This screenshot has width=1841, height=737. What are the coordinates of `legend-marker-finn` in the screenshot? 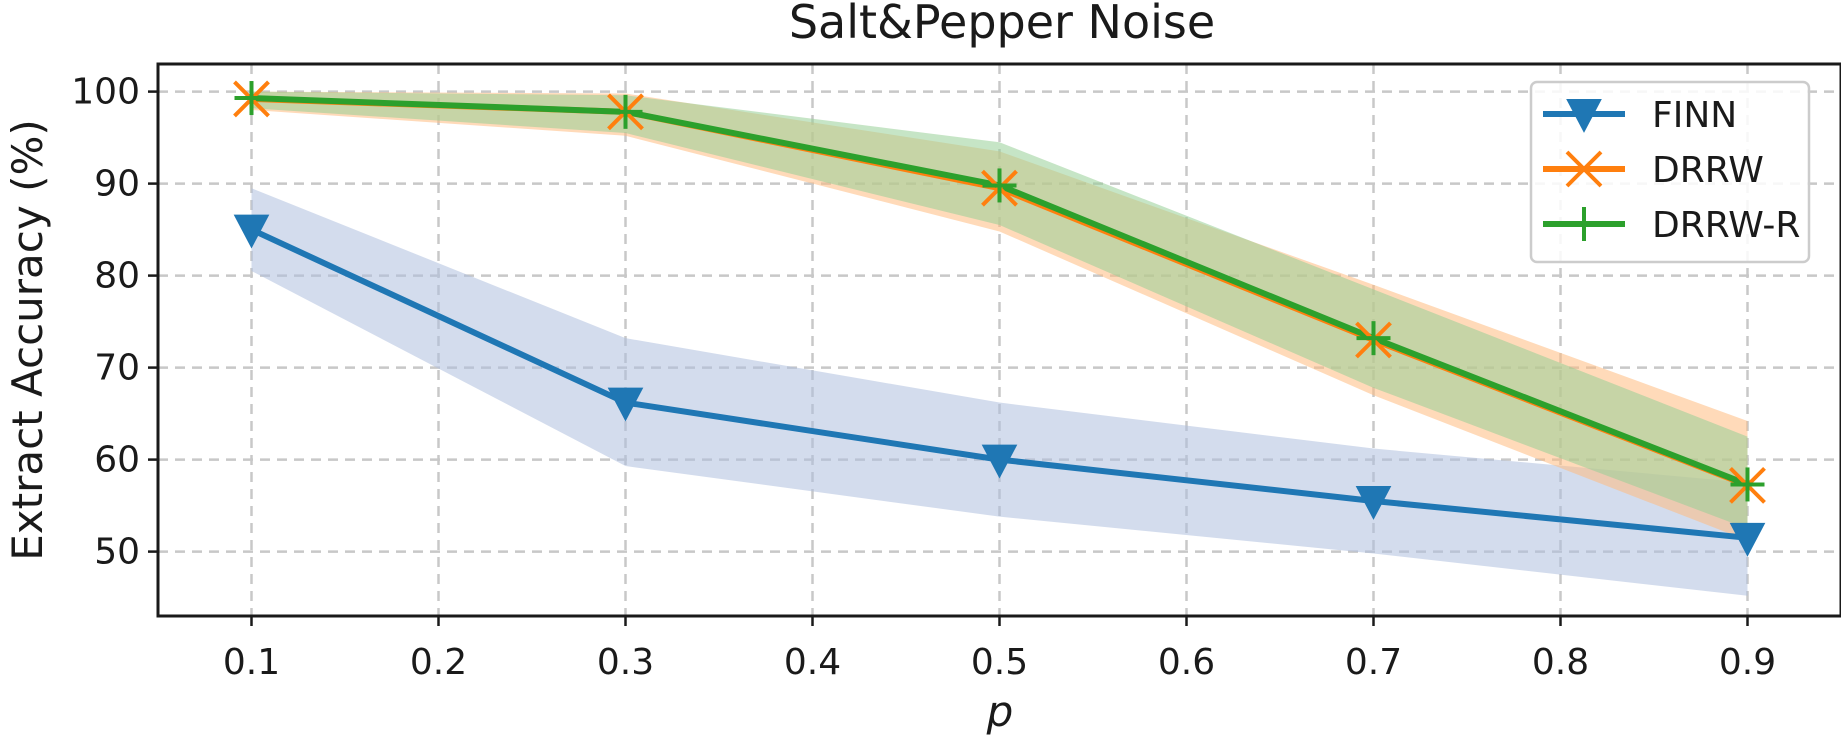 It's located at (1584, 116).